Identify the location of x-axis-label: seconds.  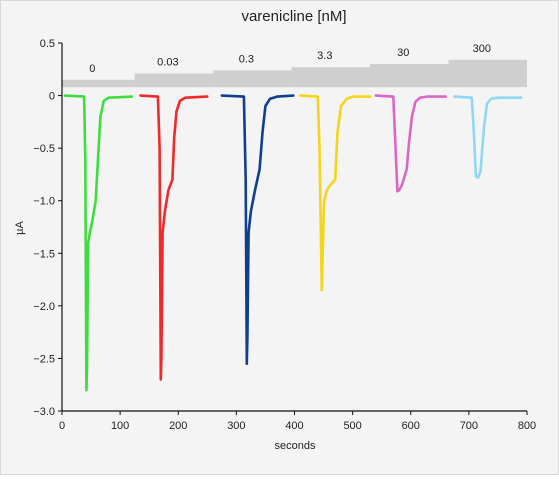
(295, 446).